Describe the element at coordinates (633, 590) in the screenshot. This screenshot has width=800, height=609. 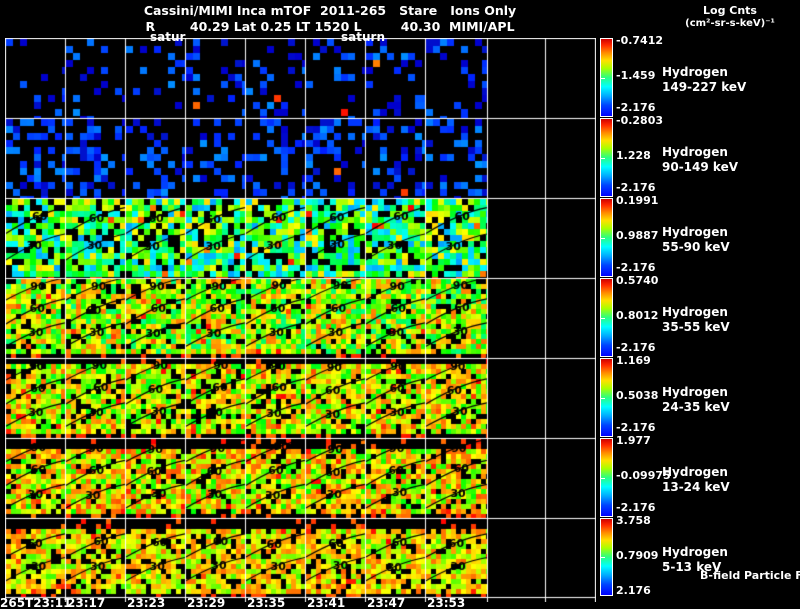
I see `colorbar-tick-bottom: 2.176` at that location.